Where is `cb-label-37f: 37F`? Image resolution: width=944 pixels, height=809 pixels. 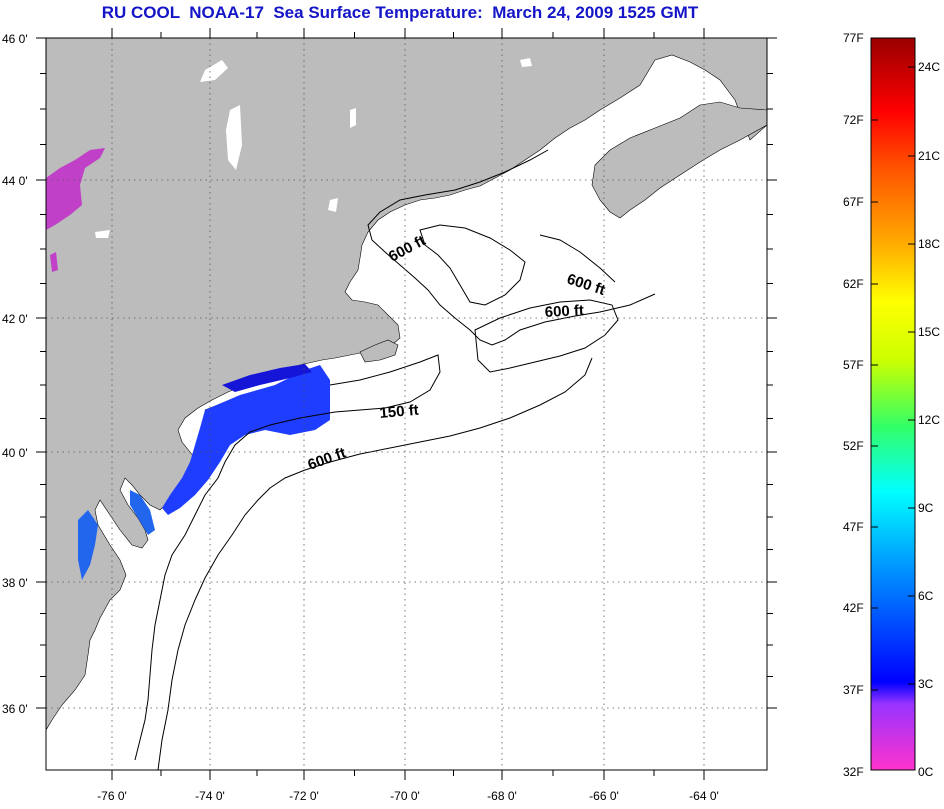
cb-label-37f: 37F is located at coordinates (853, 690).